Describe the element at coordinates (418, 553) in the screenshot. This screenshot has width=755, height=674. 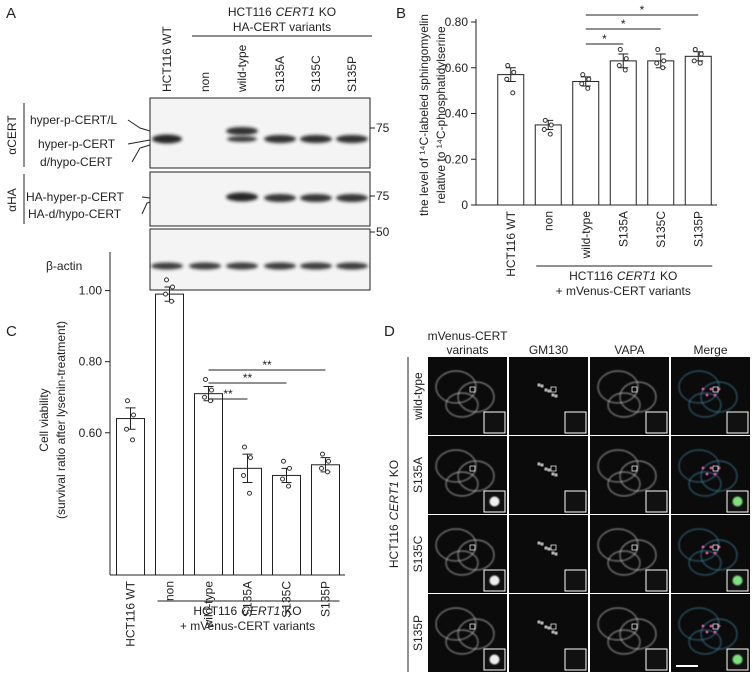
I see `row-label: S135C` at that location.